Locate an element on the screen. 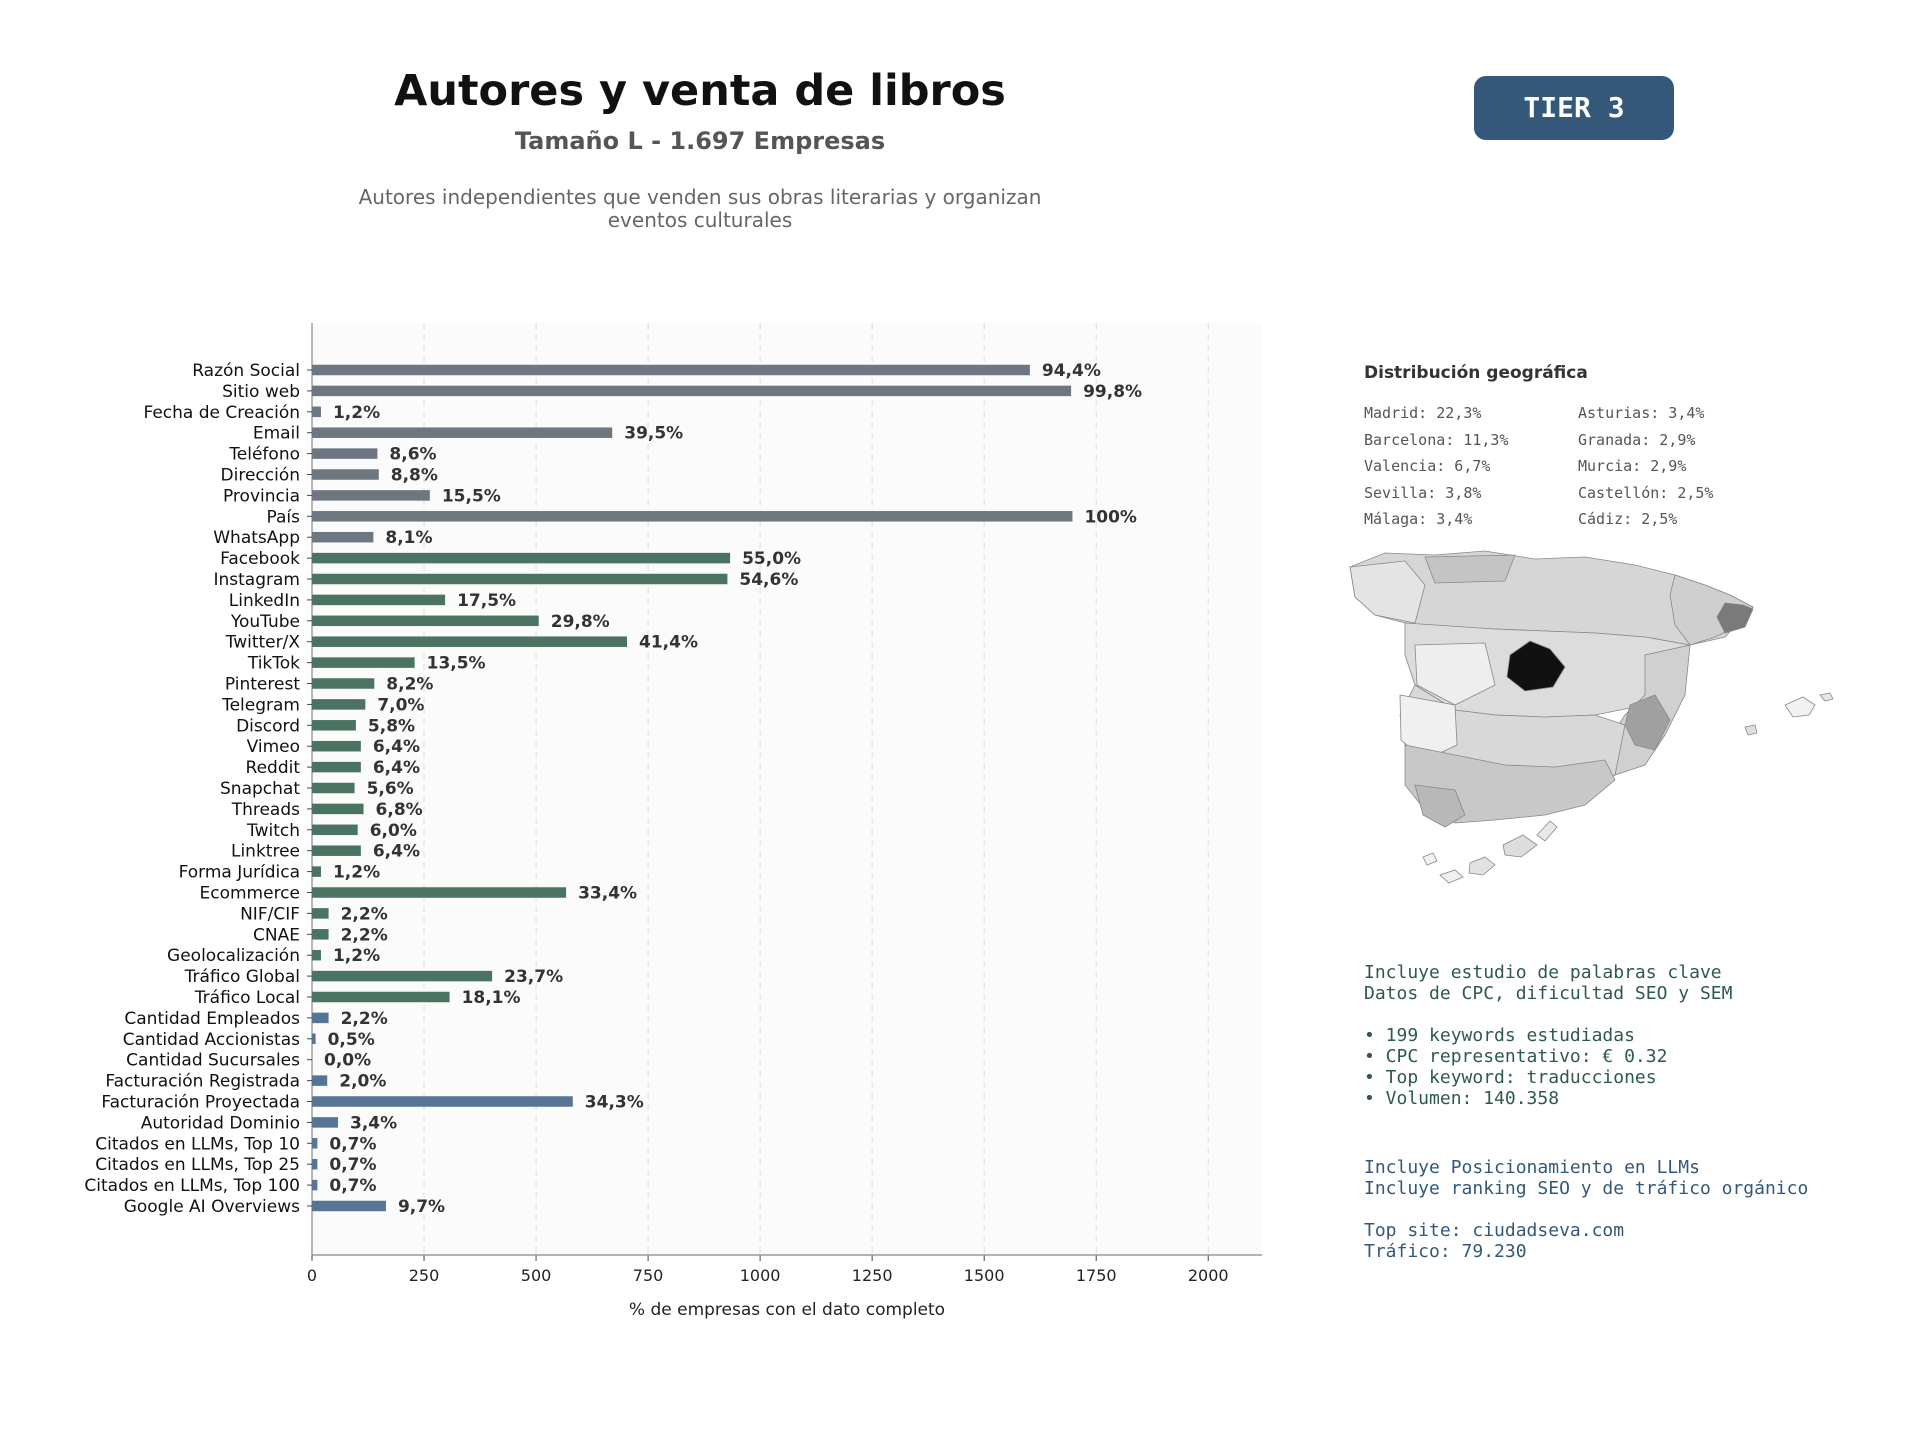  category-label: Teléfono is located at coordinates (264, 455).